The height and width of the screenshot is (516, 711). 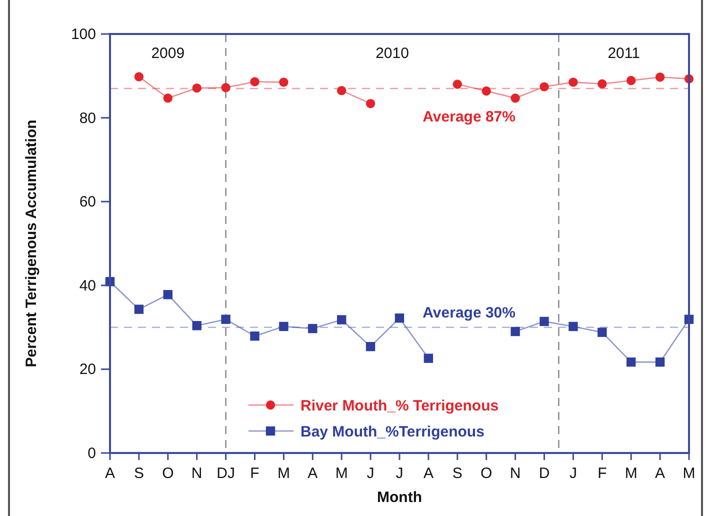 I want to click on annotation: 2010, so click(x=392, y=53).